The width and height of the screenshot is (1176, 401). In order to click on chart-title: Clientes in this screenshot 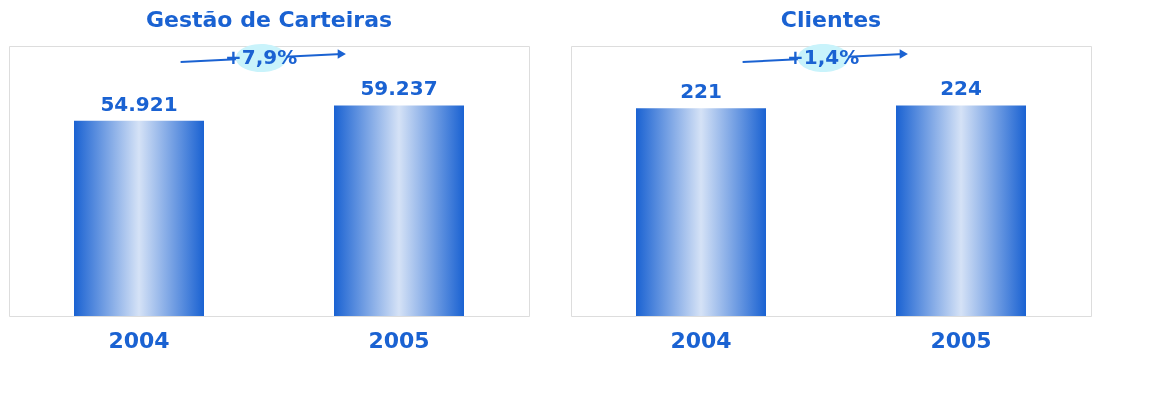, I will do `click(831, 19)`.